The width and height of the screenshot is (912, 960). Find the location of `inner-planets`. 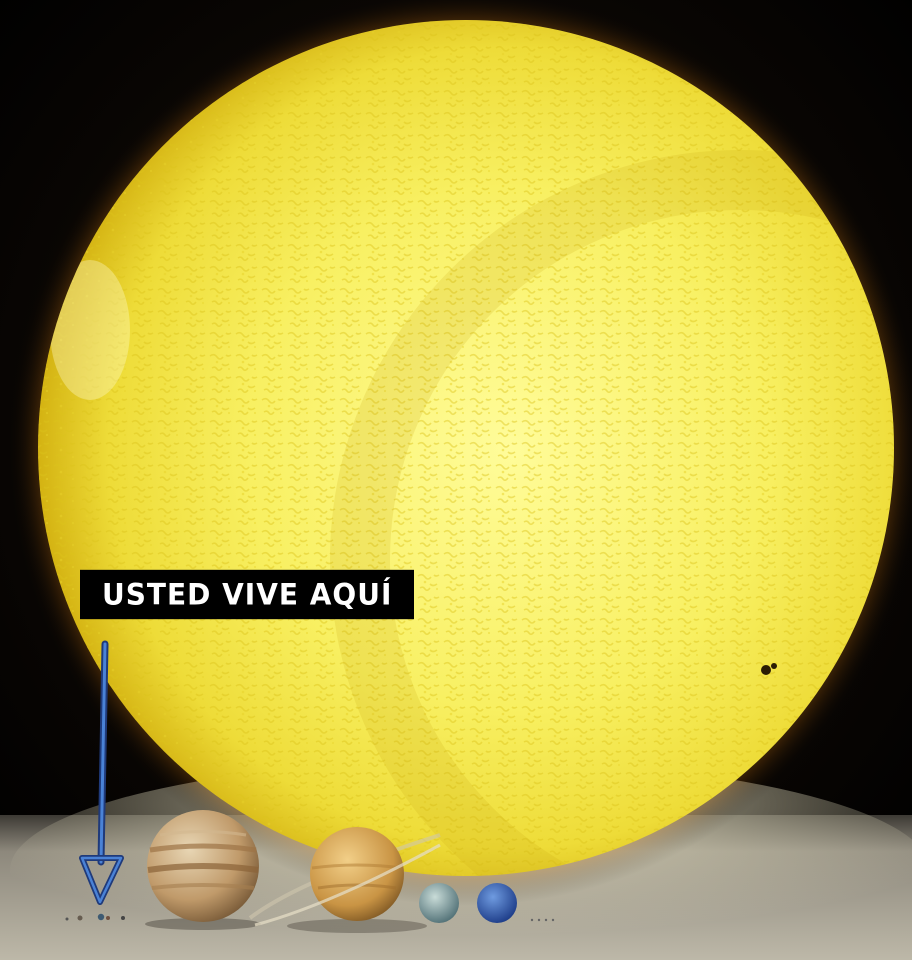

inner-planets is located at coordinates (95, 917).